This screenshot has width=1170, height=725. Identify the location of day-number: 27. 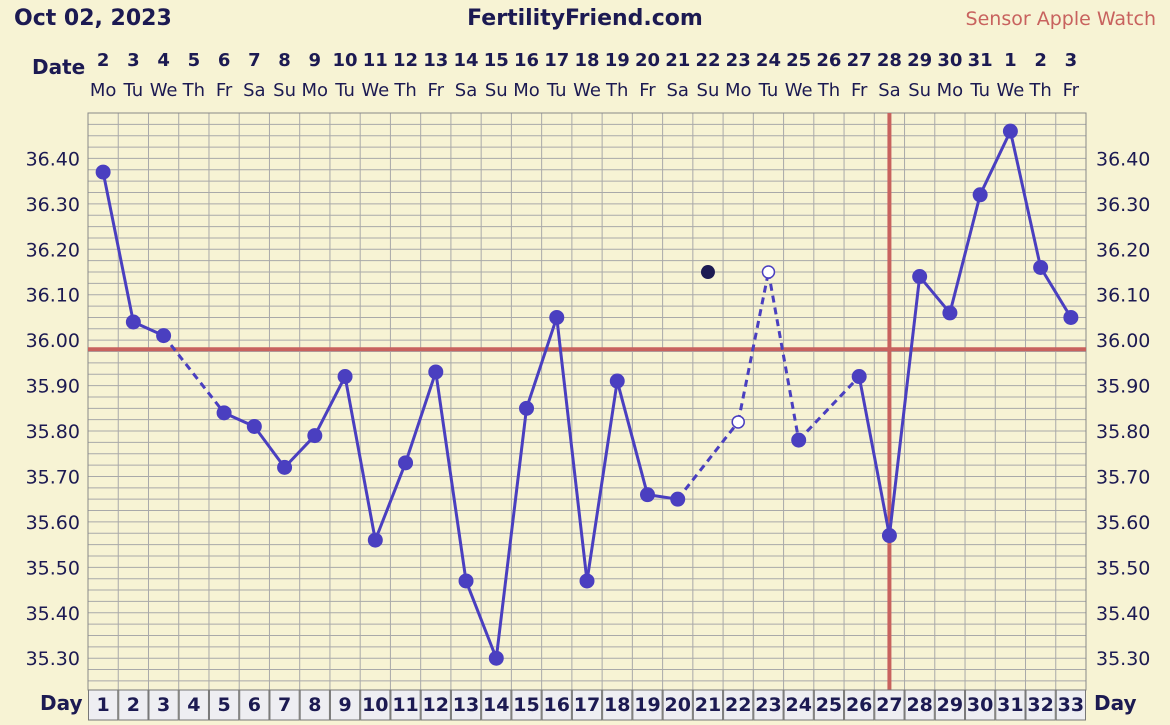
(889, 705).